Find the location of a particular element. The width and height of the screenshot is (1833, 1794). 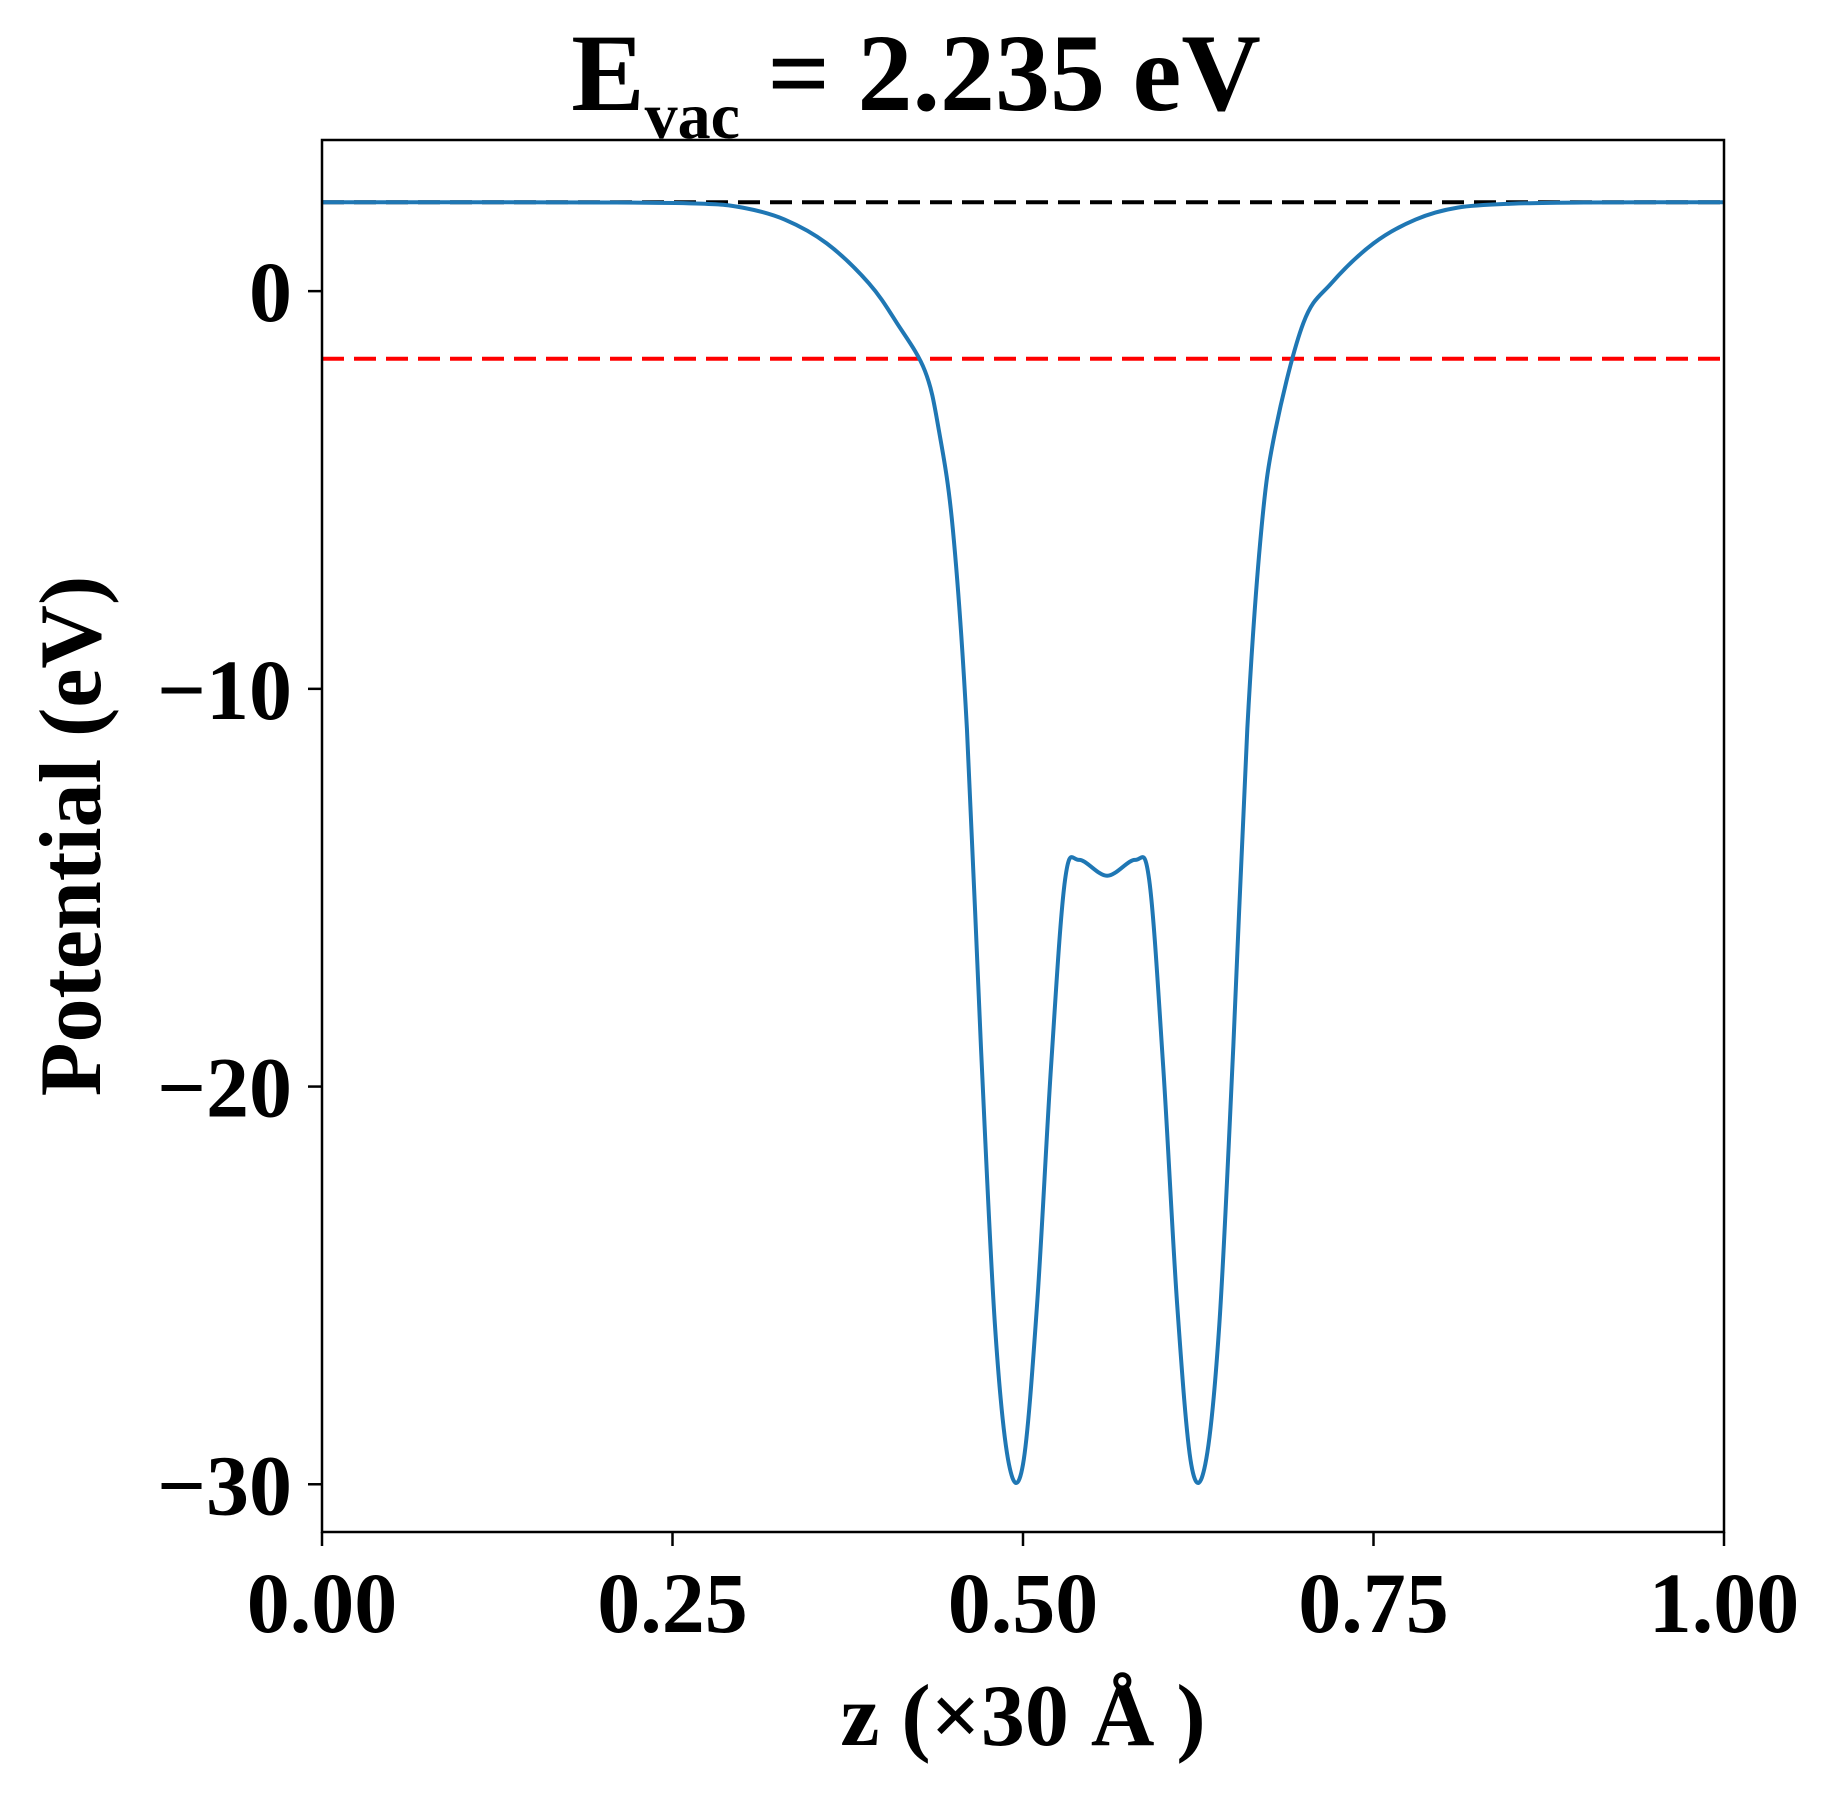

chart-title-suffix: = 2.235 eV is located at coordinates (1000, 73).